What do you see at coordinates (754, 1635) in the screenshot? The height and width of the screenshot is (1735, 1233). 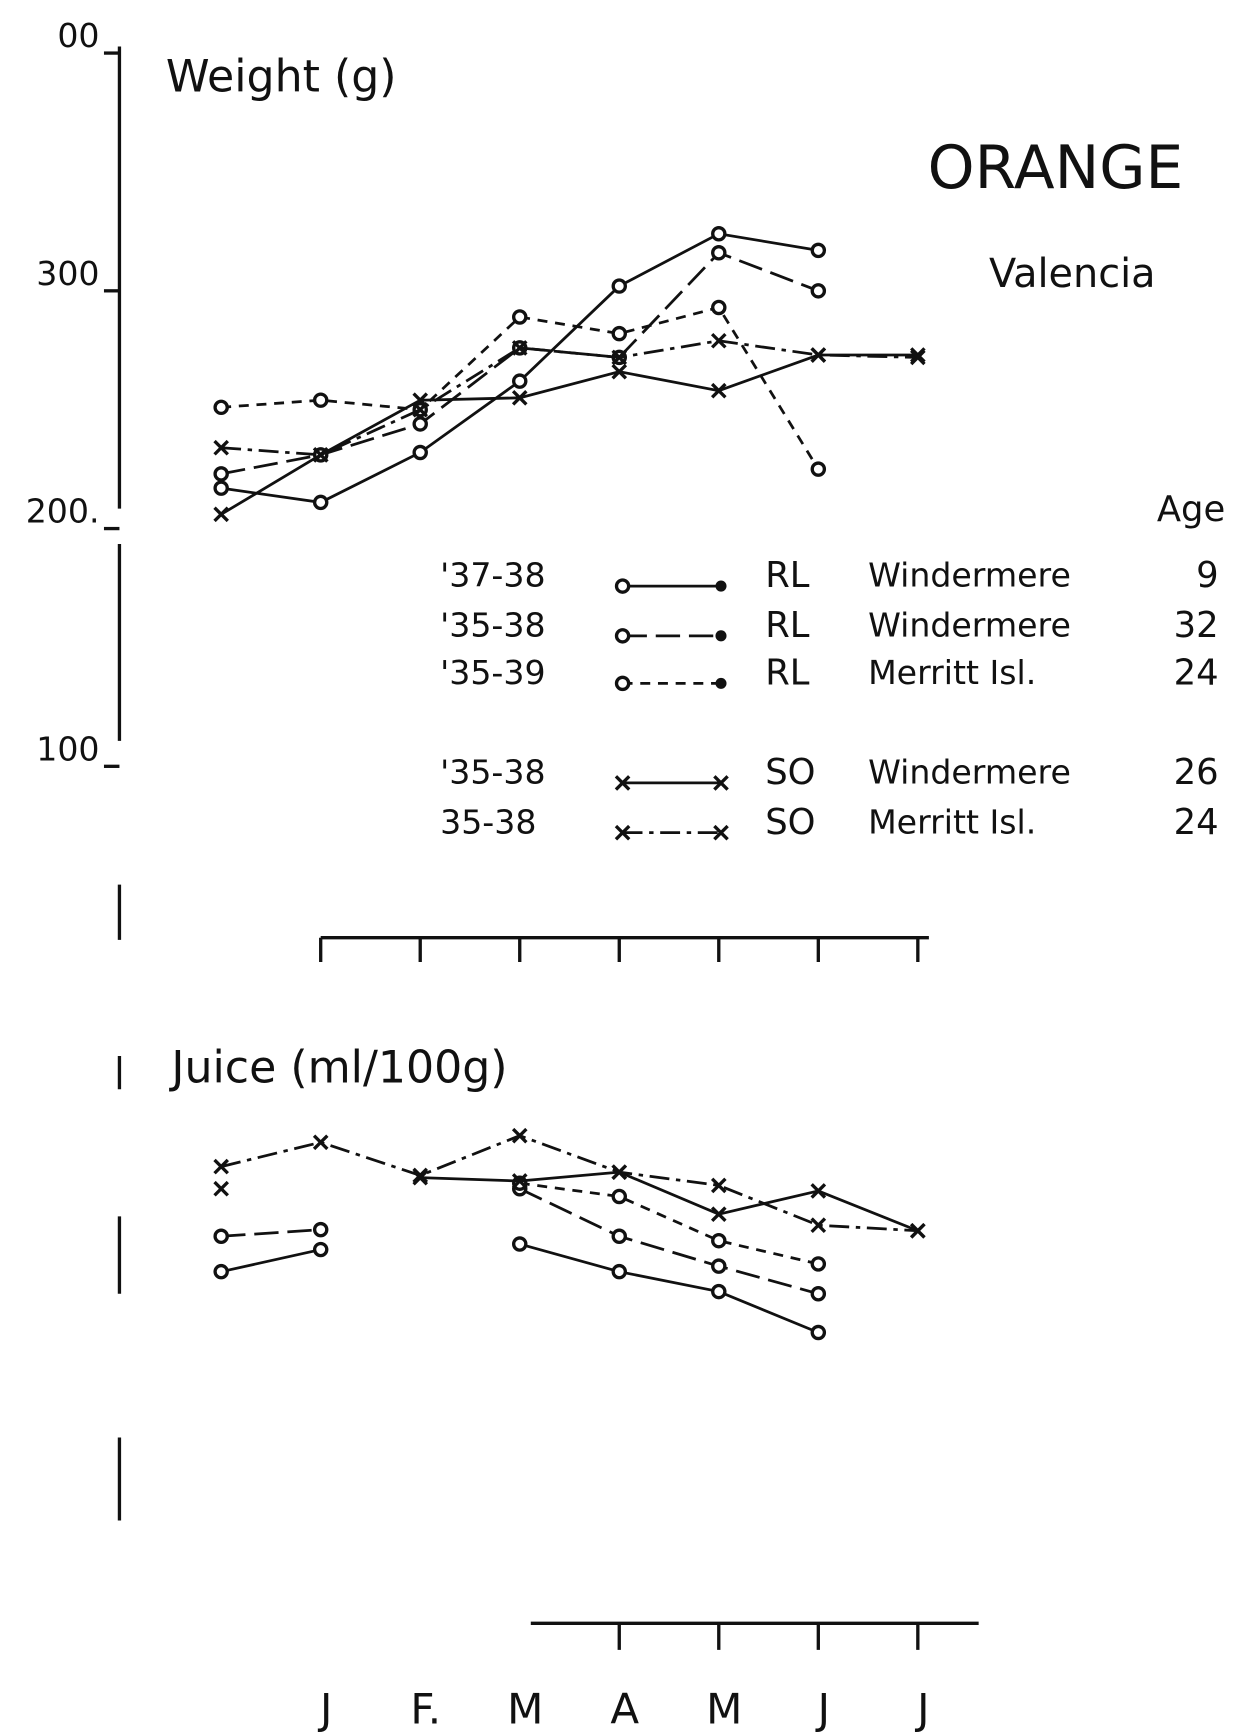 I see `x-axis-bottom` at bounding box center [754, 1635].